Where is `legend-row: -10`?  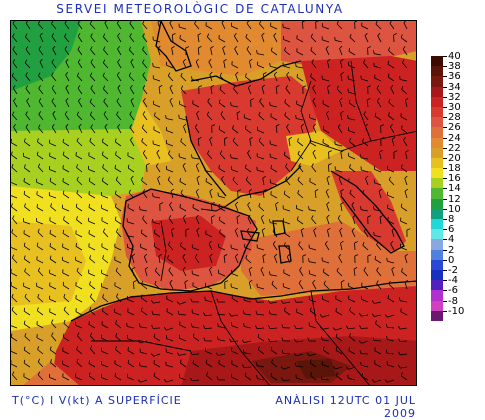 legend-row: -10 is located at coordinates (455, 316).